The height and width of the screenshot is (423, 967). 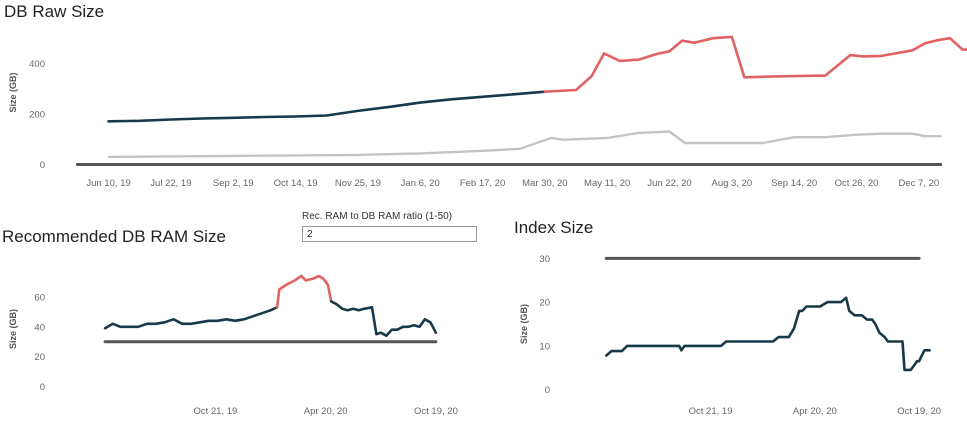 What do you see at coordinates (544, 346) in the screenshot?
I see `y-tick-label: 10` at bounding box center [544, 346].